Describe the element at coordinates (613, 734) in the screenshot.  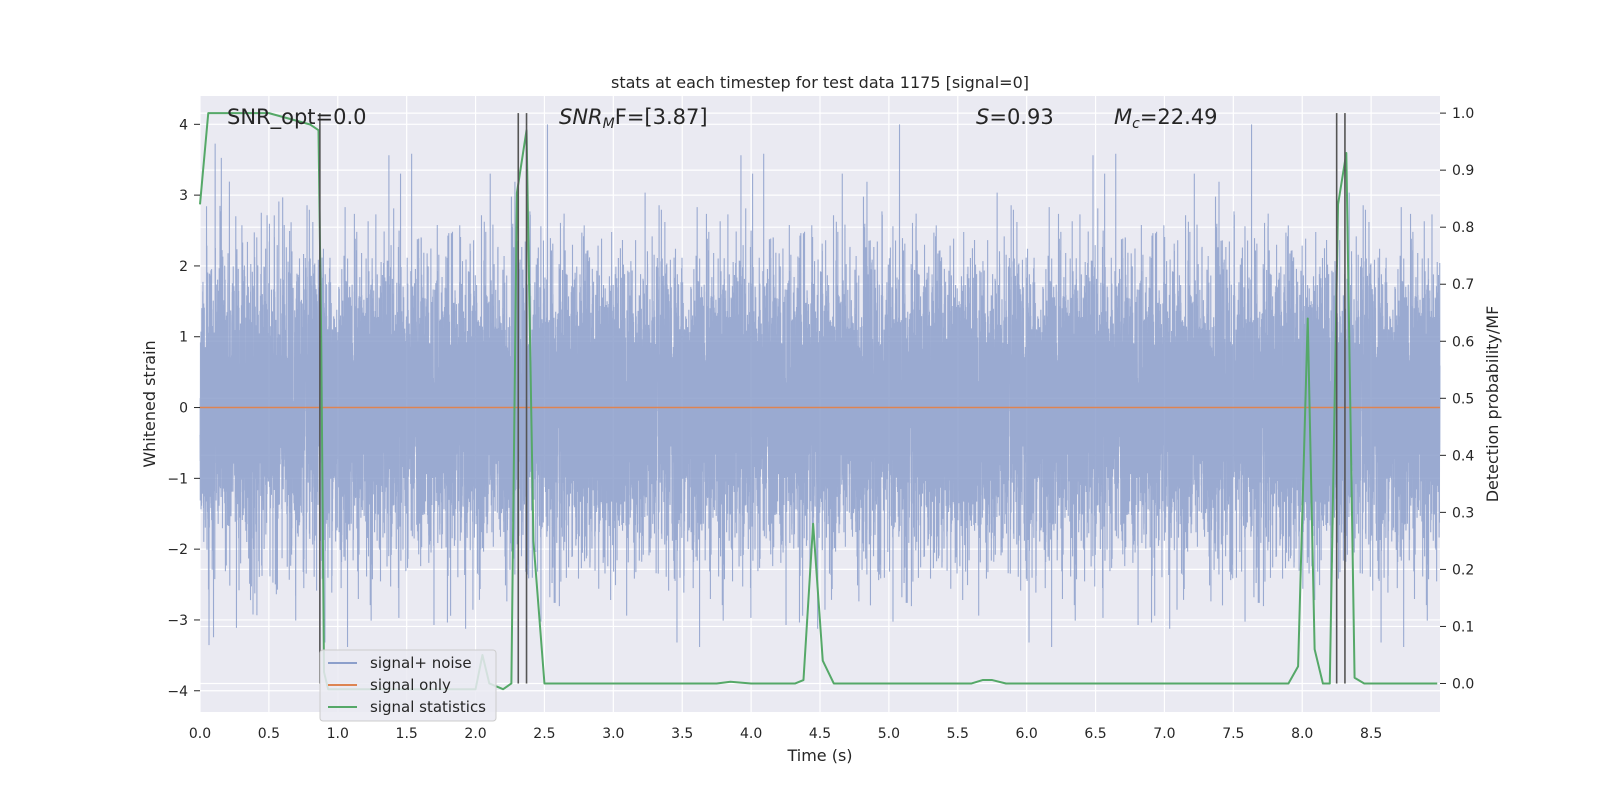
I see `x-tick-label: 3.0` at that location.